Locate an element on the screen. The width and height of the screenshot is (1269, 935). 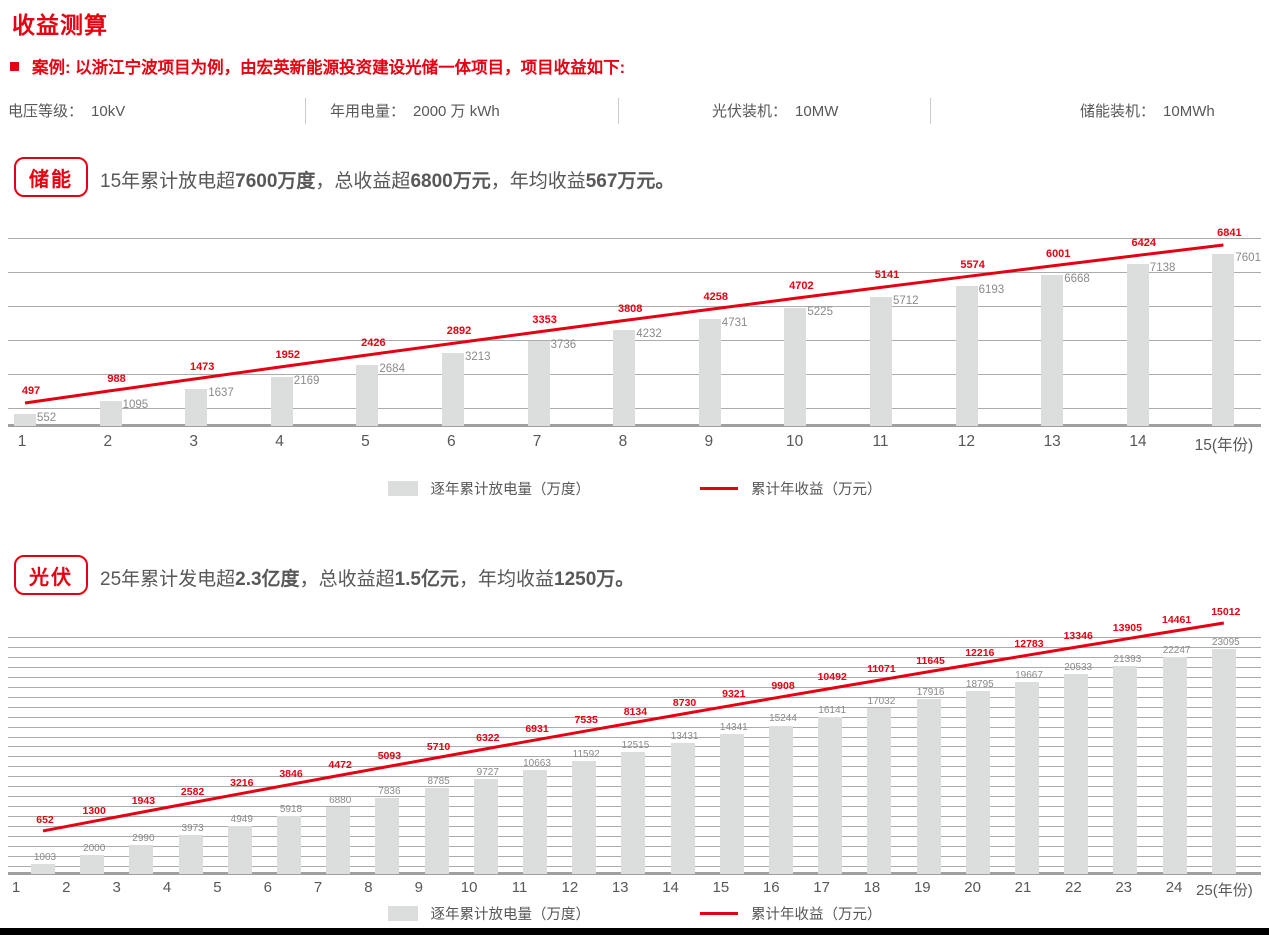
x-tick-label: 6 is located at coordinates (267, 887).